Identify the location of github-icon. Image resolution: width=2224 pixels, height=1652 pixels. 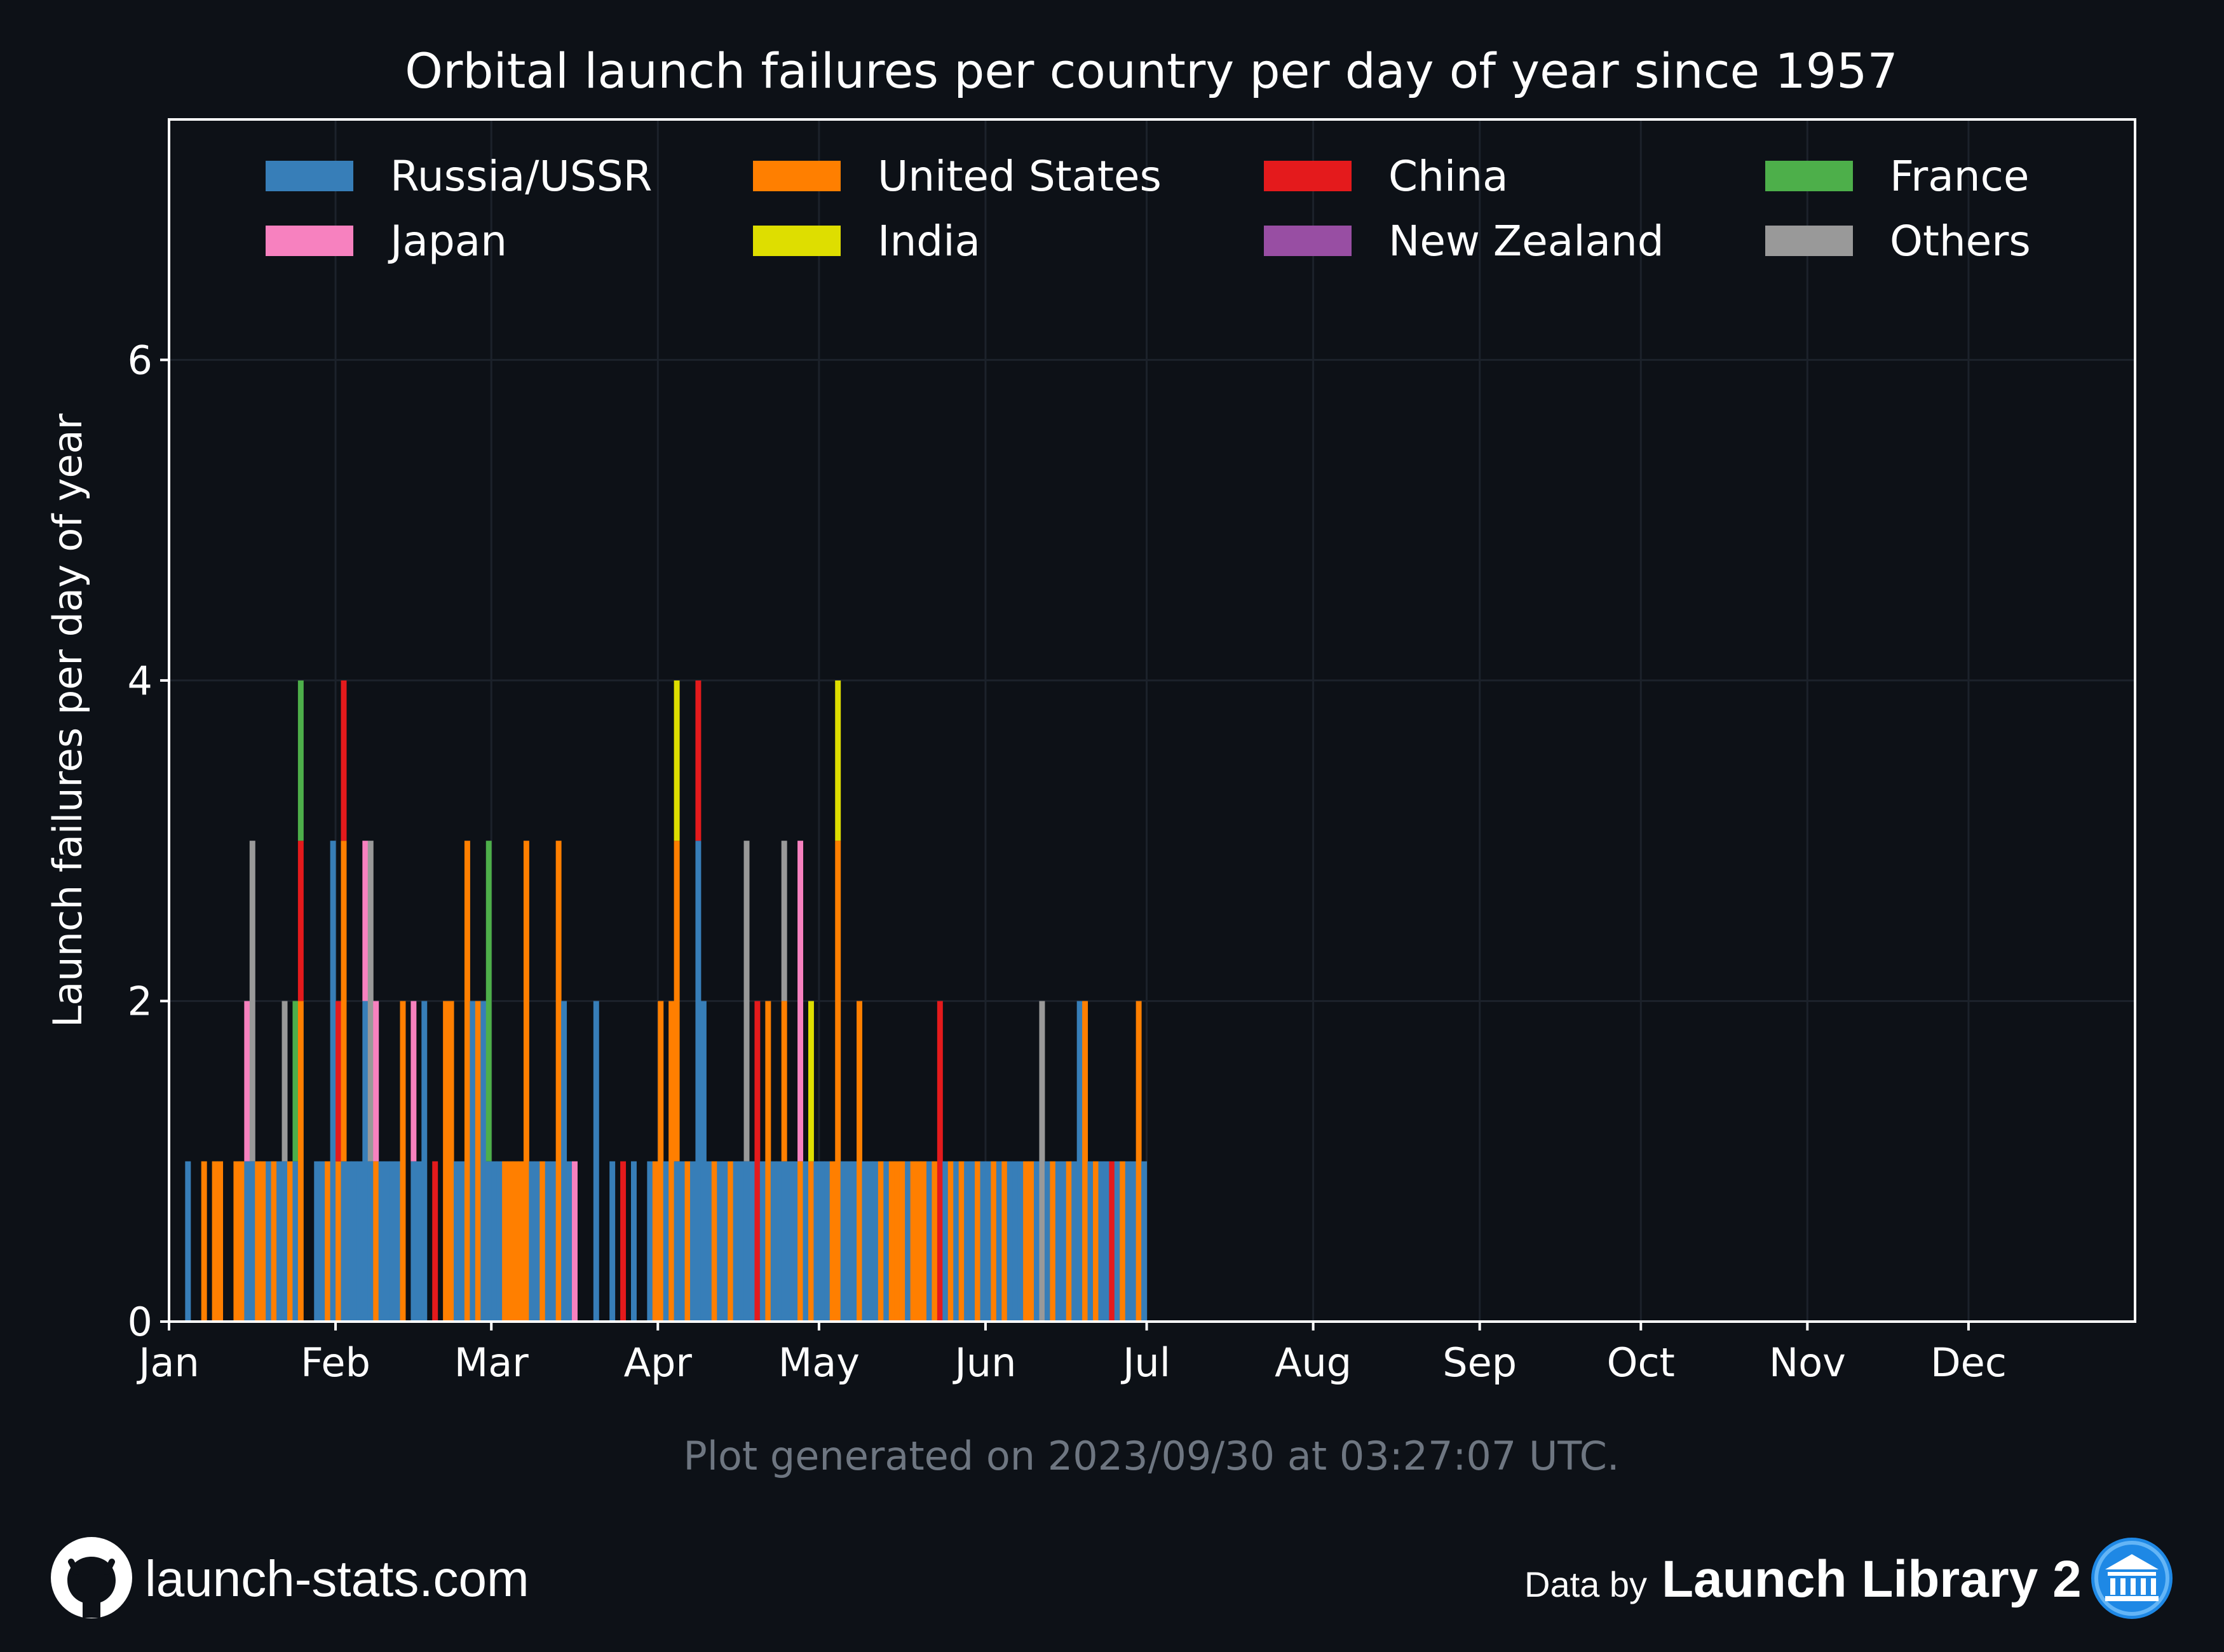
(91, 1578).